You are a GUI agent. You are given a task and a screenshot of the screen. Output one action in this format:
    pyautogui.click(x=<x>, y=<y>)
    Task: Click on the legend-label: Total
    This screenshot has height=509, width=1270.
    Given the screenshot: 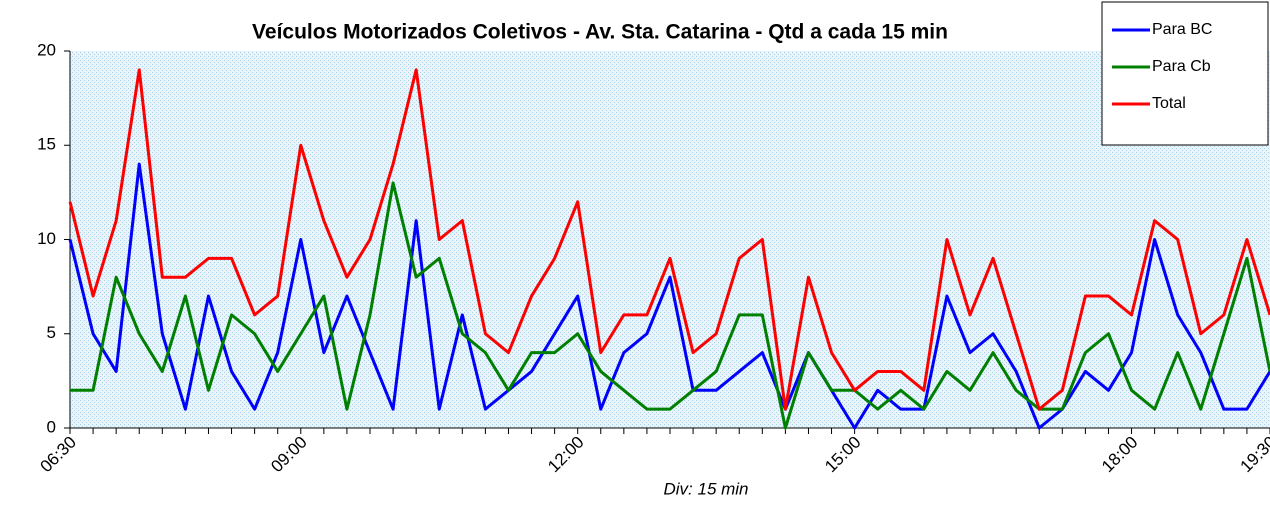 What is the action you would take?
    pyautogui.click(x=1169, y=103)
    